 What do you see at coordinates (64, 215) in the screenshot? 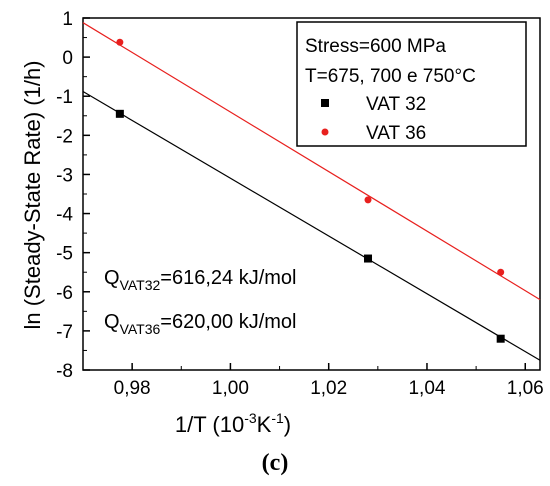
I see `y-tick-label: -4` at bounding box center [64, 215].